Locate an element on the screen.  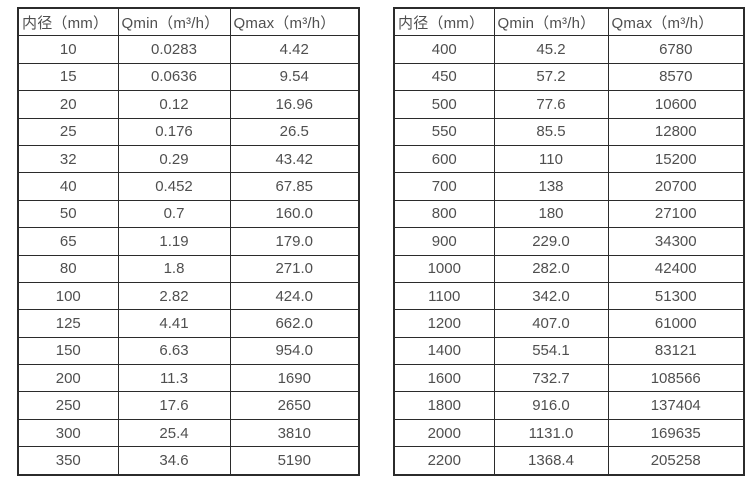
table-cell: 662.0 is located at coordinates (294, 323).